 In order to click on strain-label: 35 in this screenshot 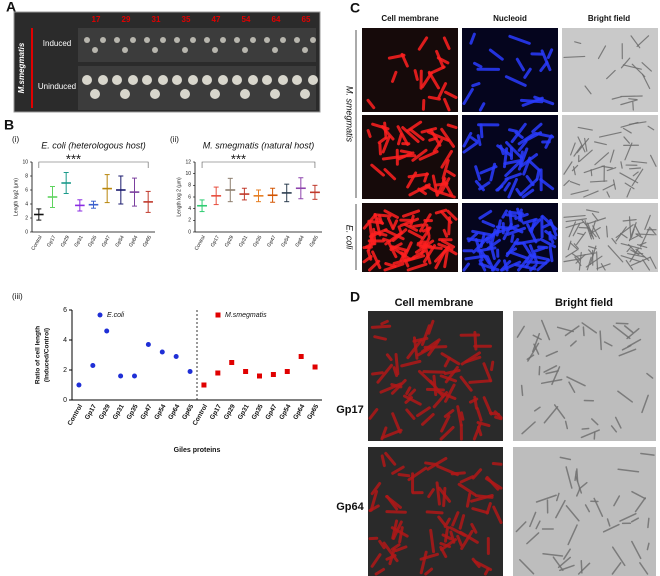, I will do `click(186, 19)`.